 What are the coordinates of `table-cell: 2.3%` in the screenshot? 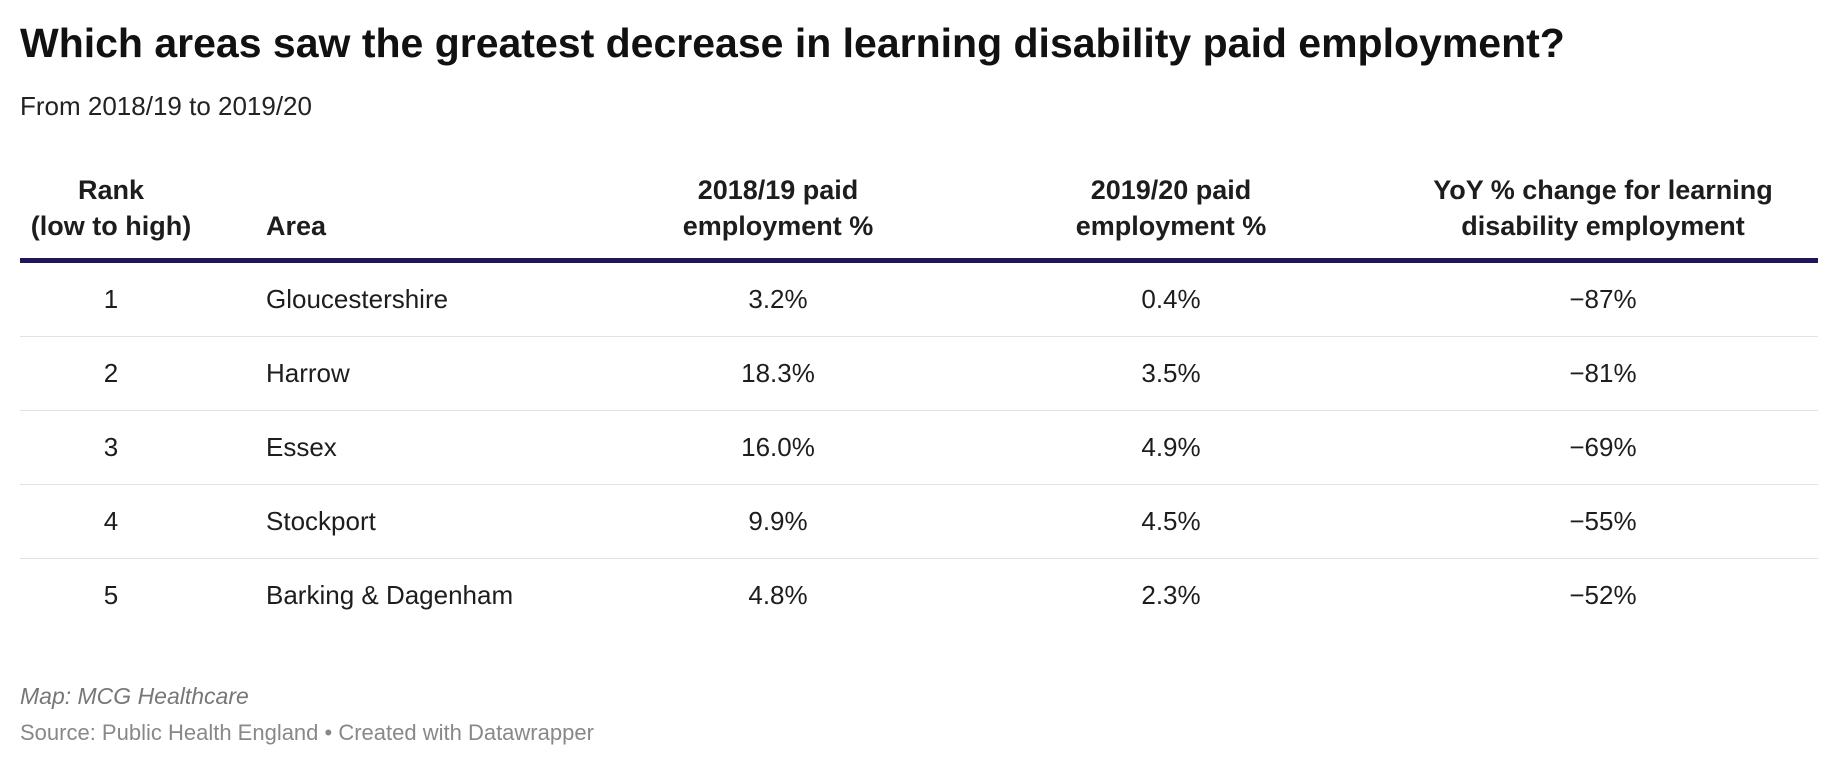 It's located at (1171, 595).